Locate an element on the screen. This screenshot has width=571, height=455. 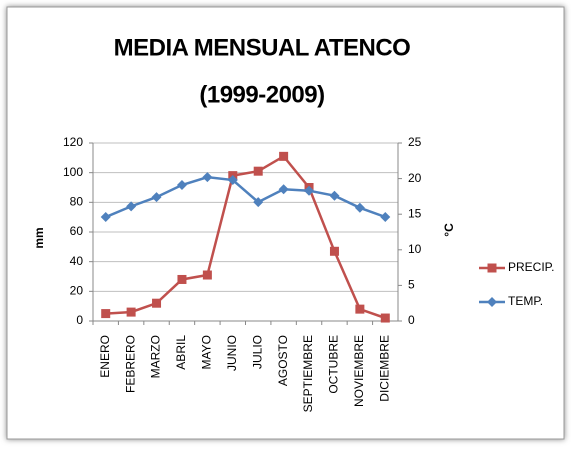
x-tick-label: SEPTIEMBRE is located at coordinates (308, 373).